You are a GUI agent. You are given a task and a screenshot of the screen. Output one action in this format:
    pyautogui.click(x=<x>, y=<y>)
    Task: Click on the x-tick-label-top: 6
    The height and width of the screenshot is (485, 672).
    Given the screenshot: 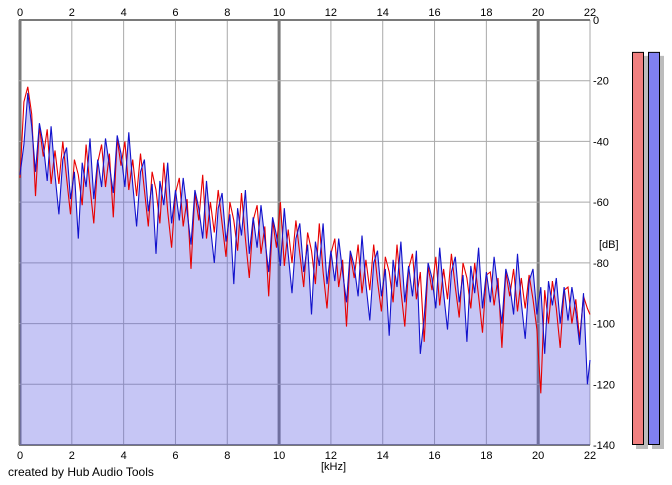 What is the action you would take?
    pyautogui.click(x=175, y=13)
    